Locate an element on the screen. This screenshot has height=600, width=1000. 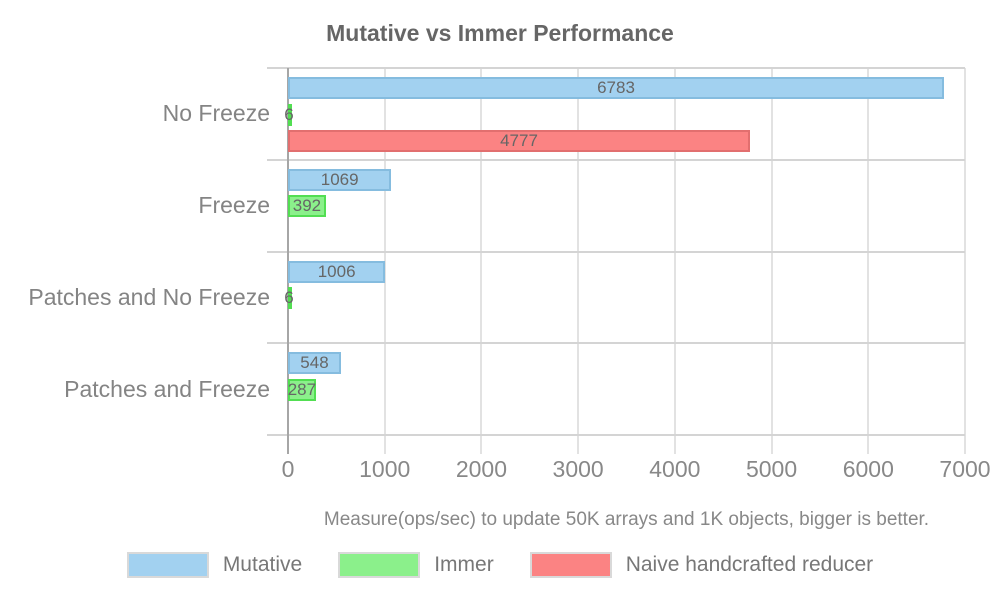
x-tick-label: 6000 is located at coordinates (868, 469).